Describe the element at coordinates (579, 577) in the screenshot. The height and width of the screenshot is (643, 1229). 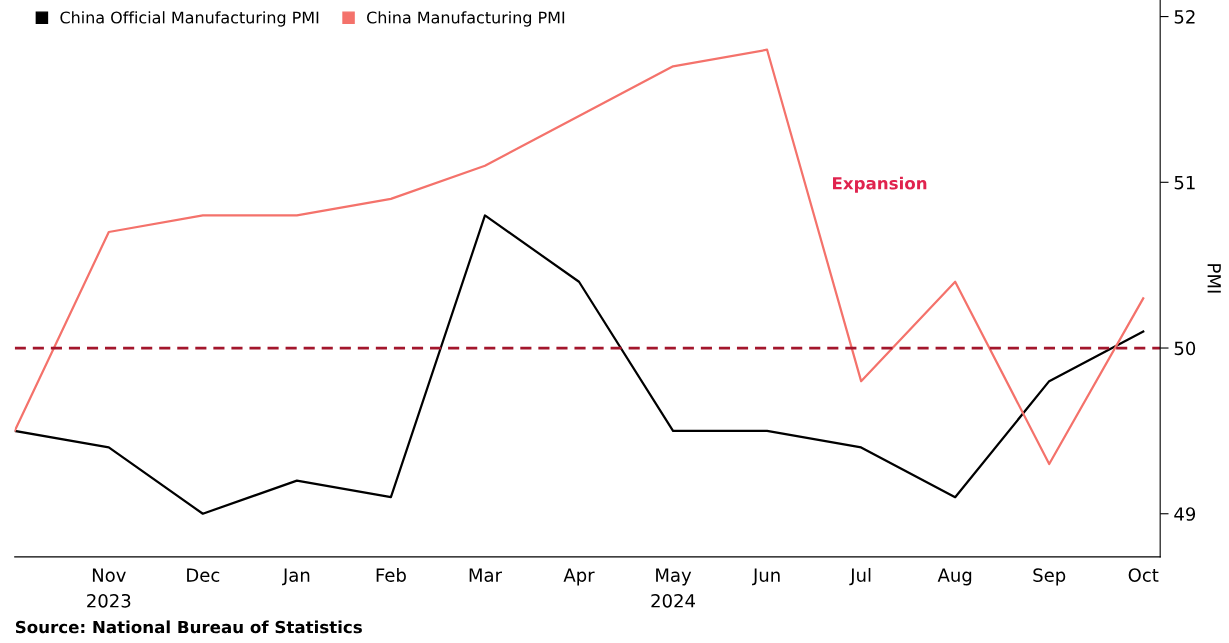
I see `x-tick-label: Apr` at that location.